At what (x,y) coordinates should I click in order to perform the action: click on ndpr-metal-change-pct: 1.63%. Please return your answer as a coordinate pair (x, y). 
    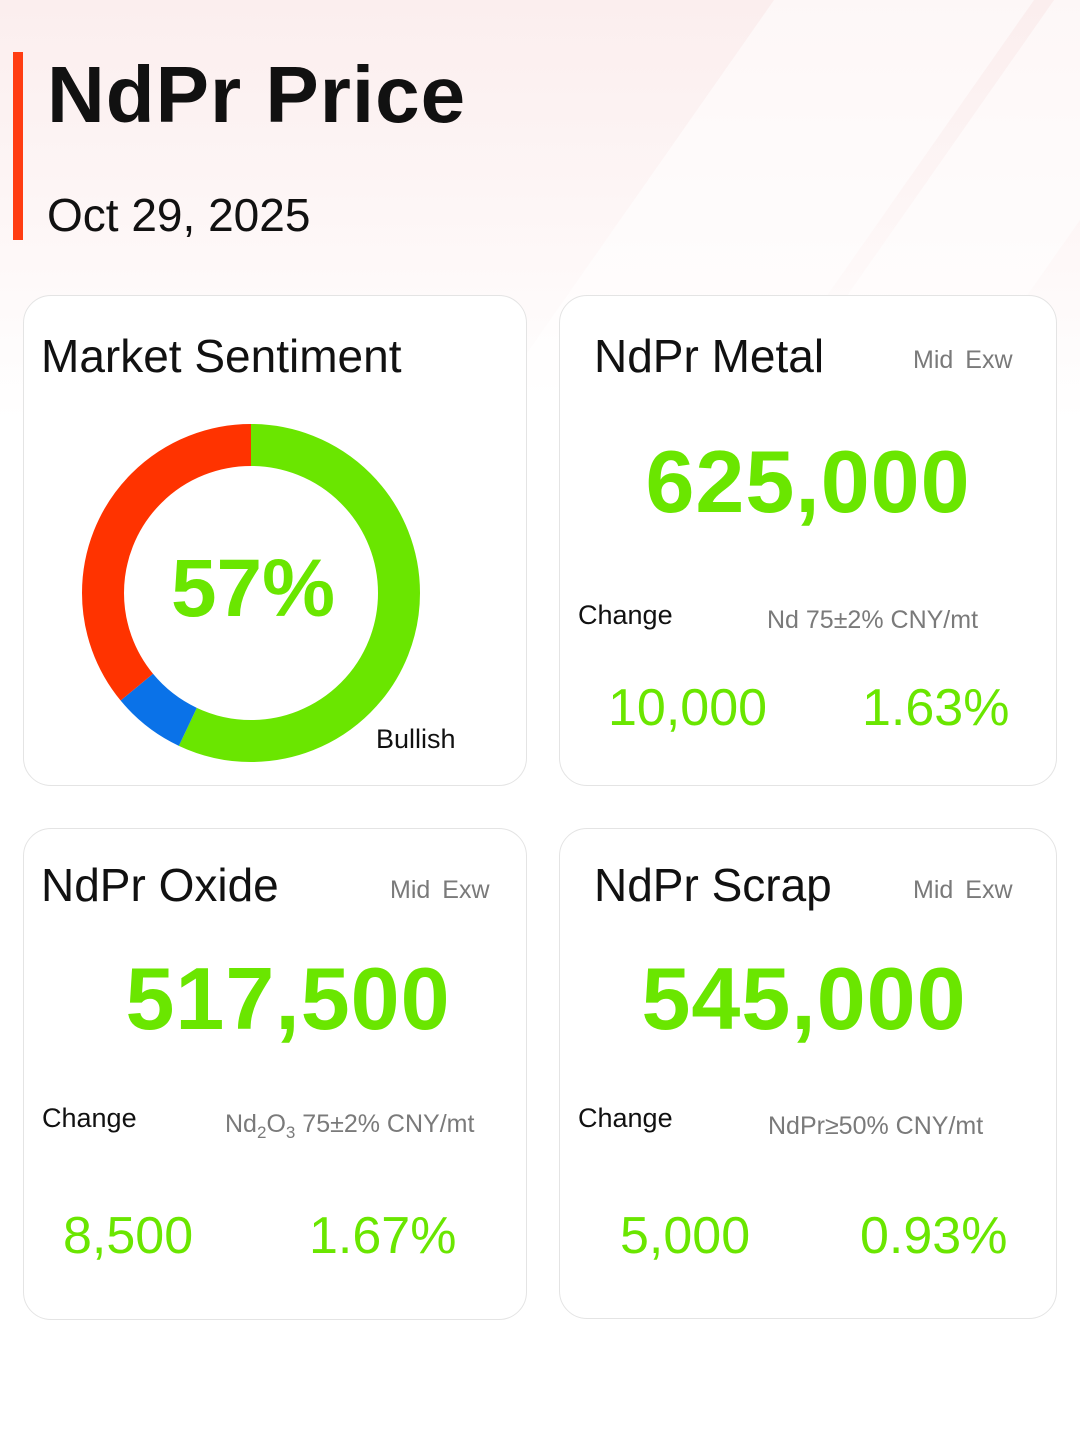
    Looking at the image, I should click on (936, 708).